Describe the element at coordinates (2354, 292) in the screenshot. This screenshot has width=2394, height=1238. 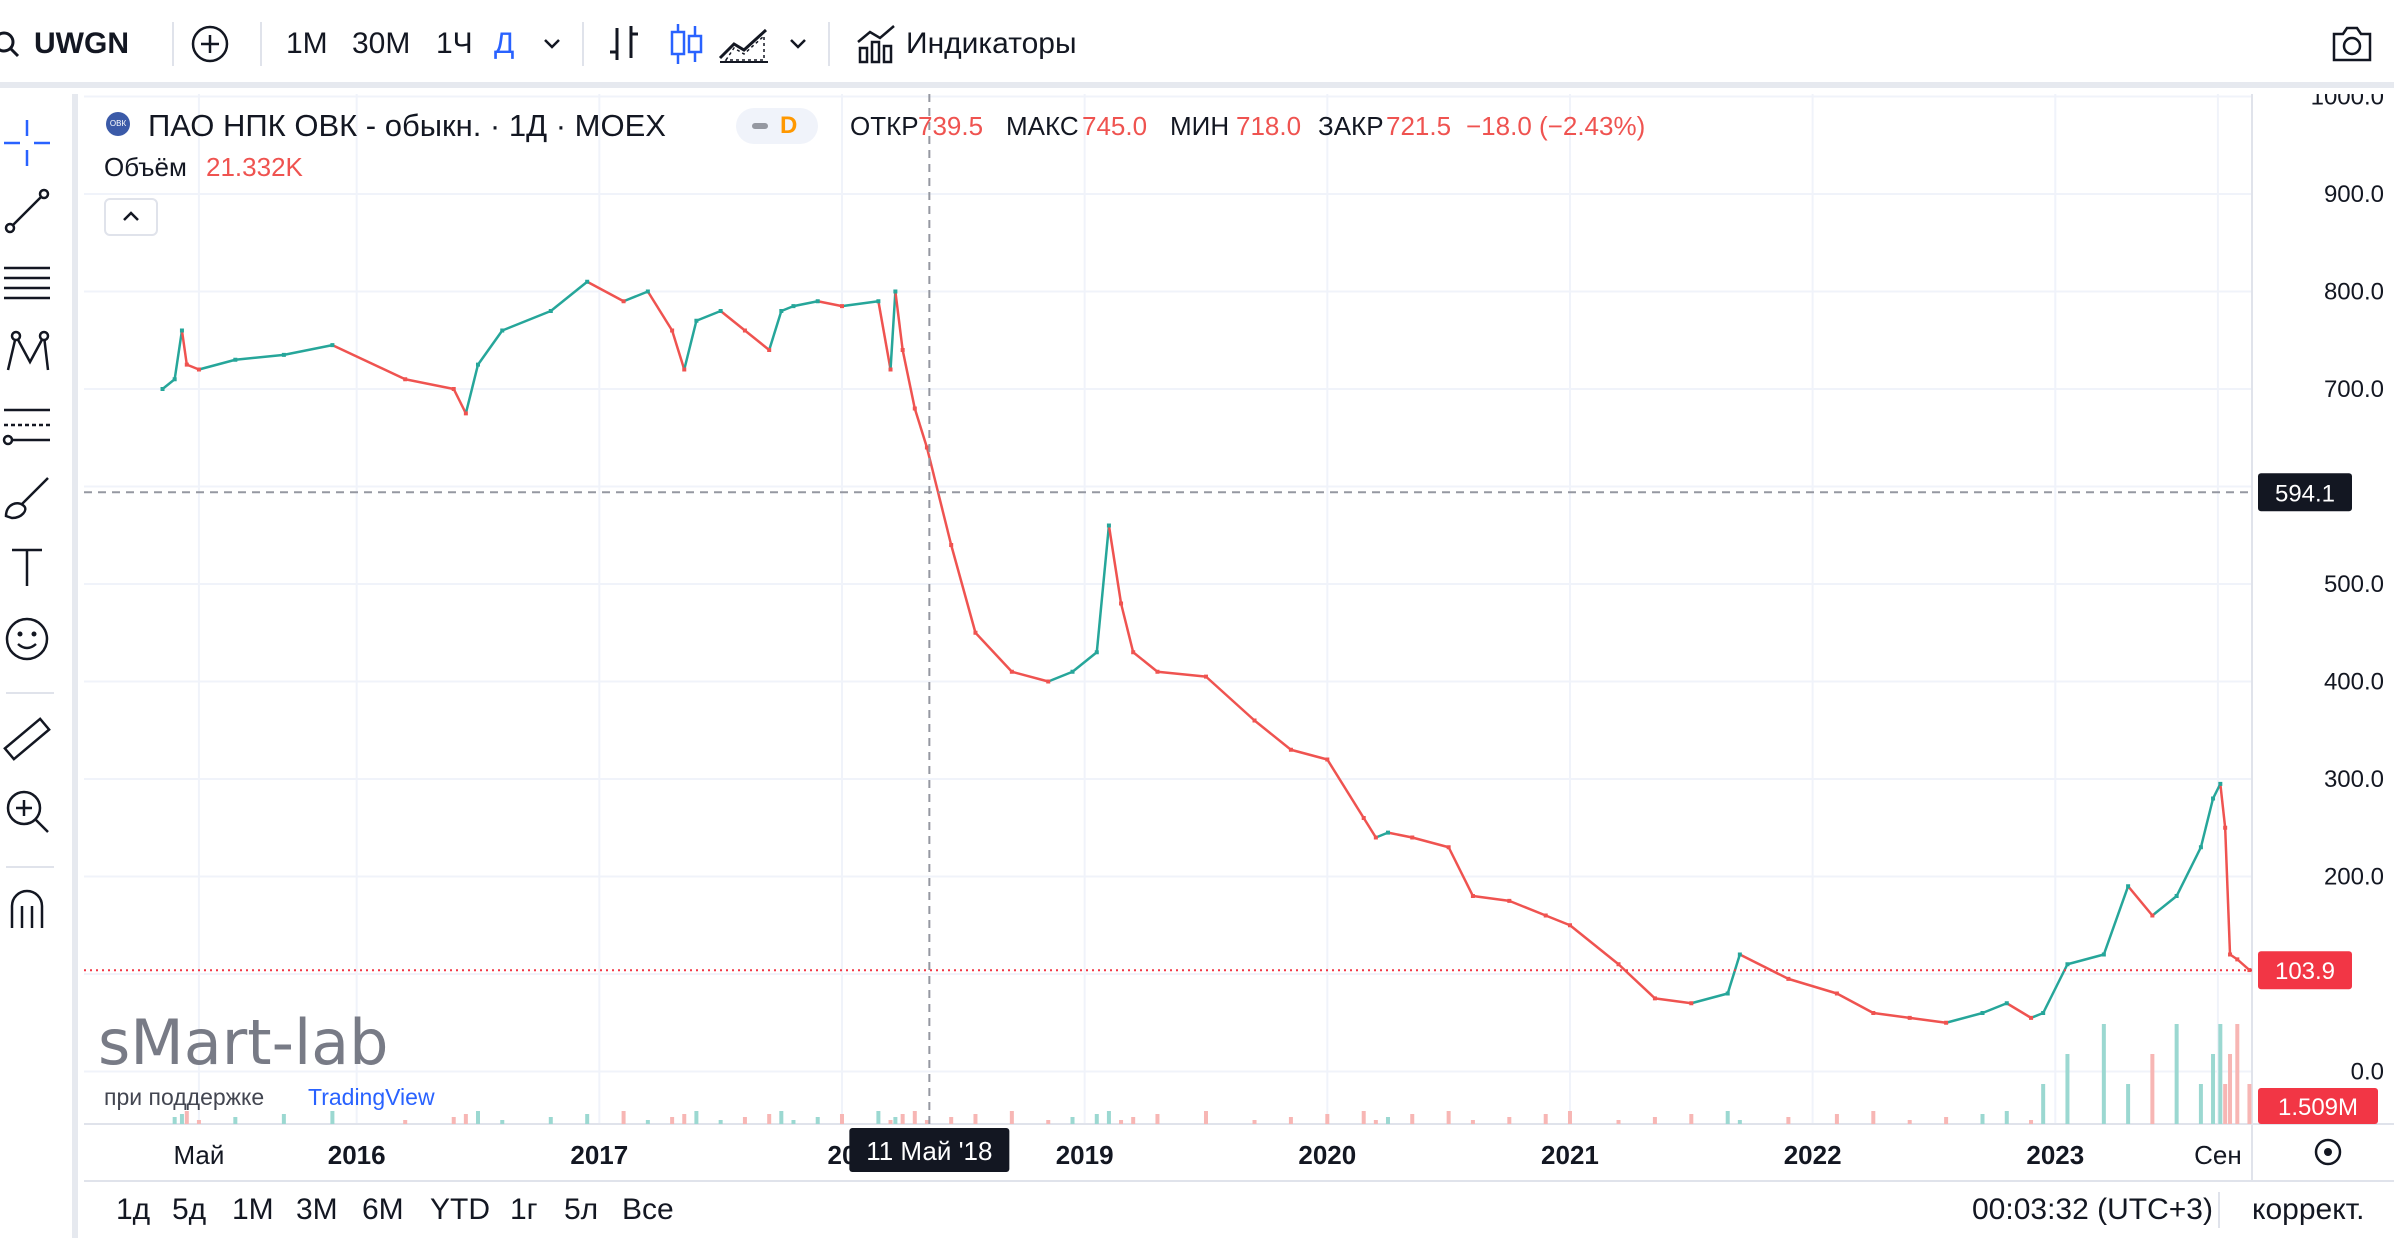
I see `y-tick-label: 800.0` at that location.